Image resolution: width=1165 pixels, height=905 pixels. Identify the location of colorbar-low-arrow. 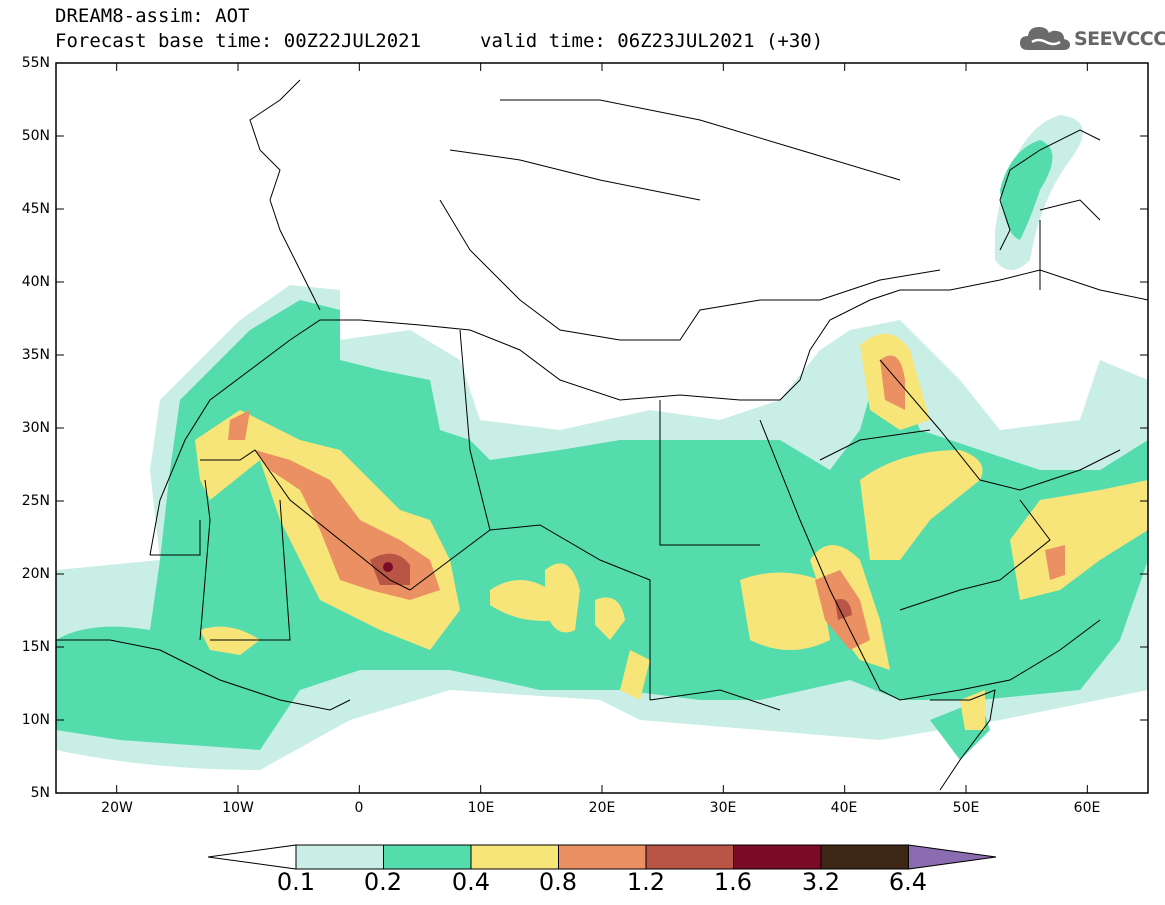
(252, 857).